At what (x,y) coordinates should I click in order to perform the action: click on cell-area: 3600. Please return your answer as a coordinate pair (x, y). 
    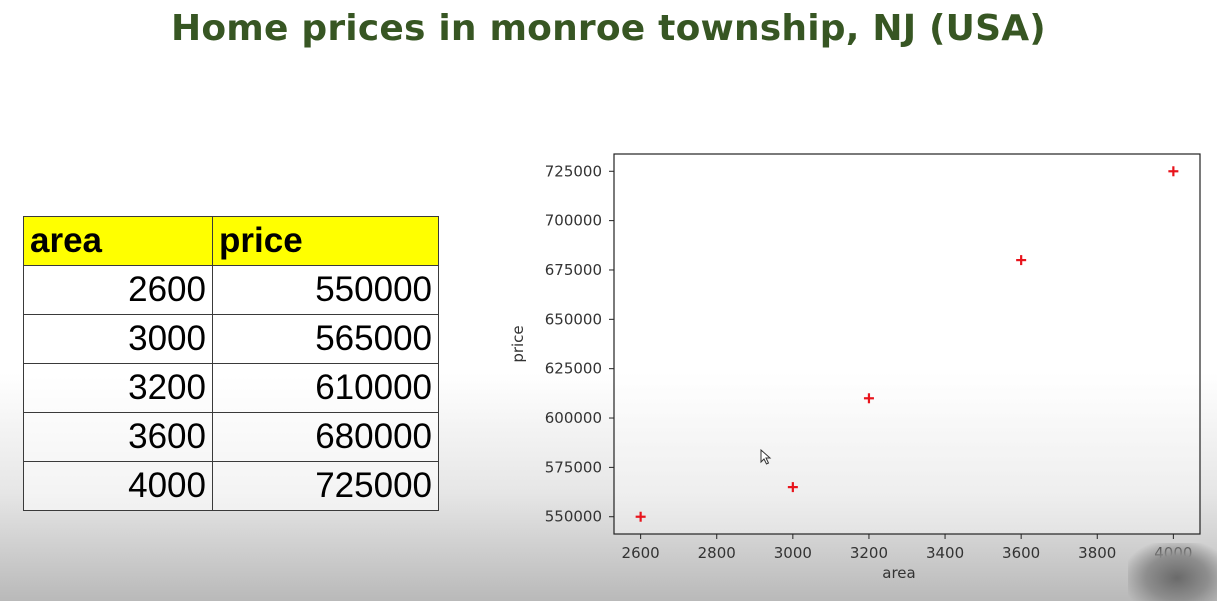
    Looking at the image, I should click on (118, 437).